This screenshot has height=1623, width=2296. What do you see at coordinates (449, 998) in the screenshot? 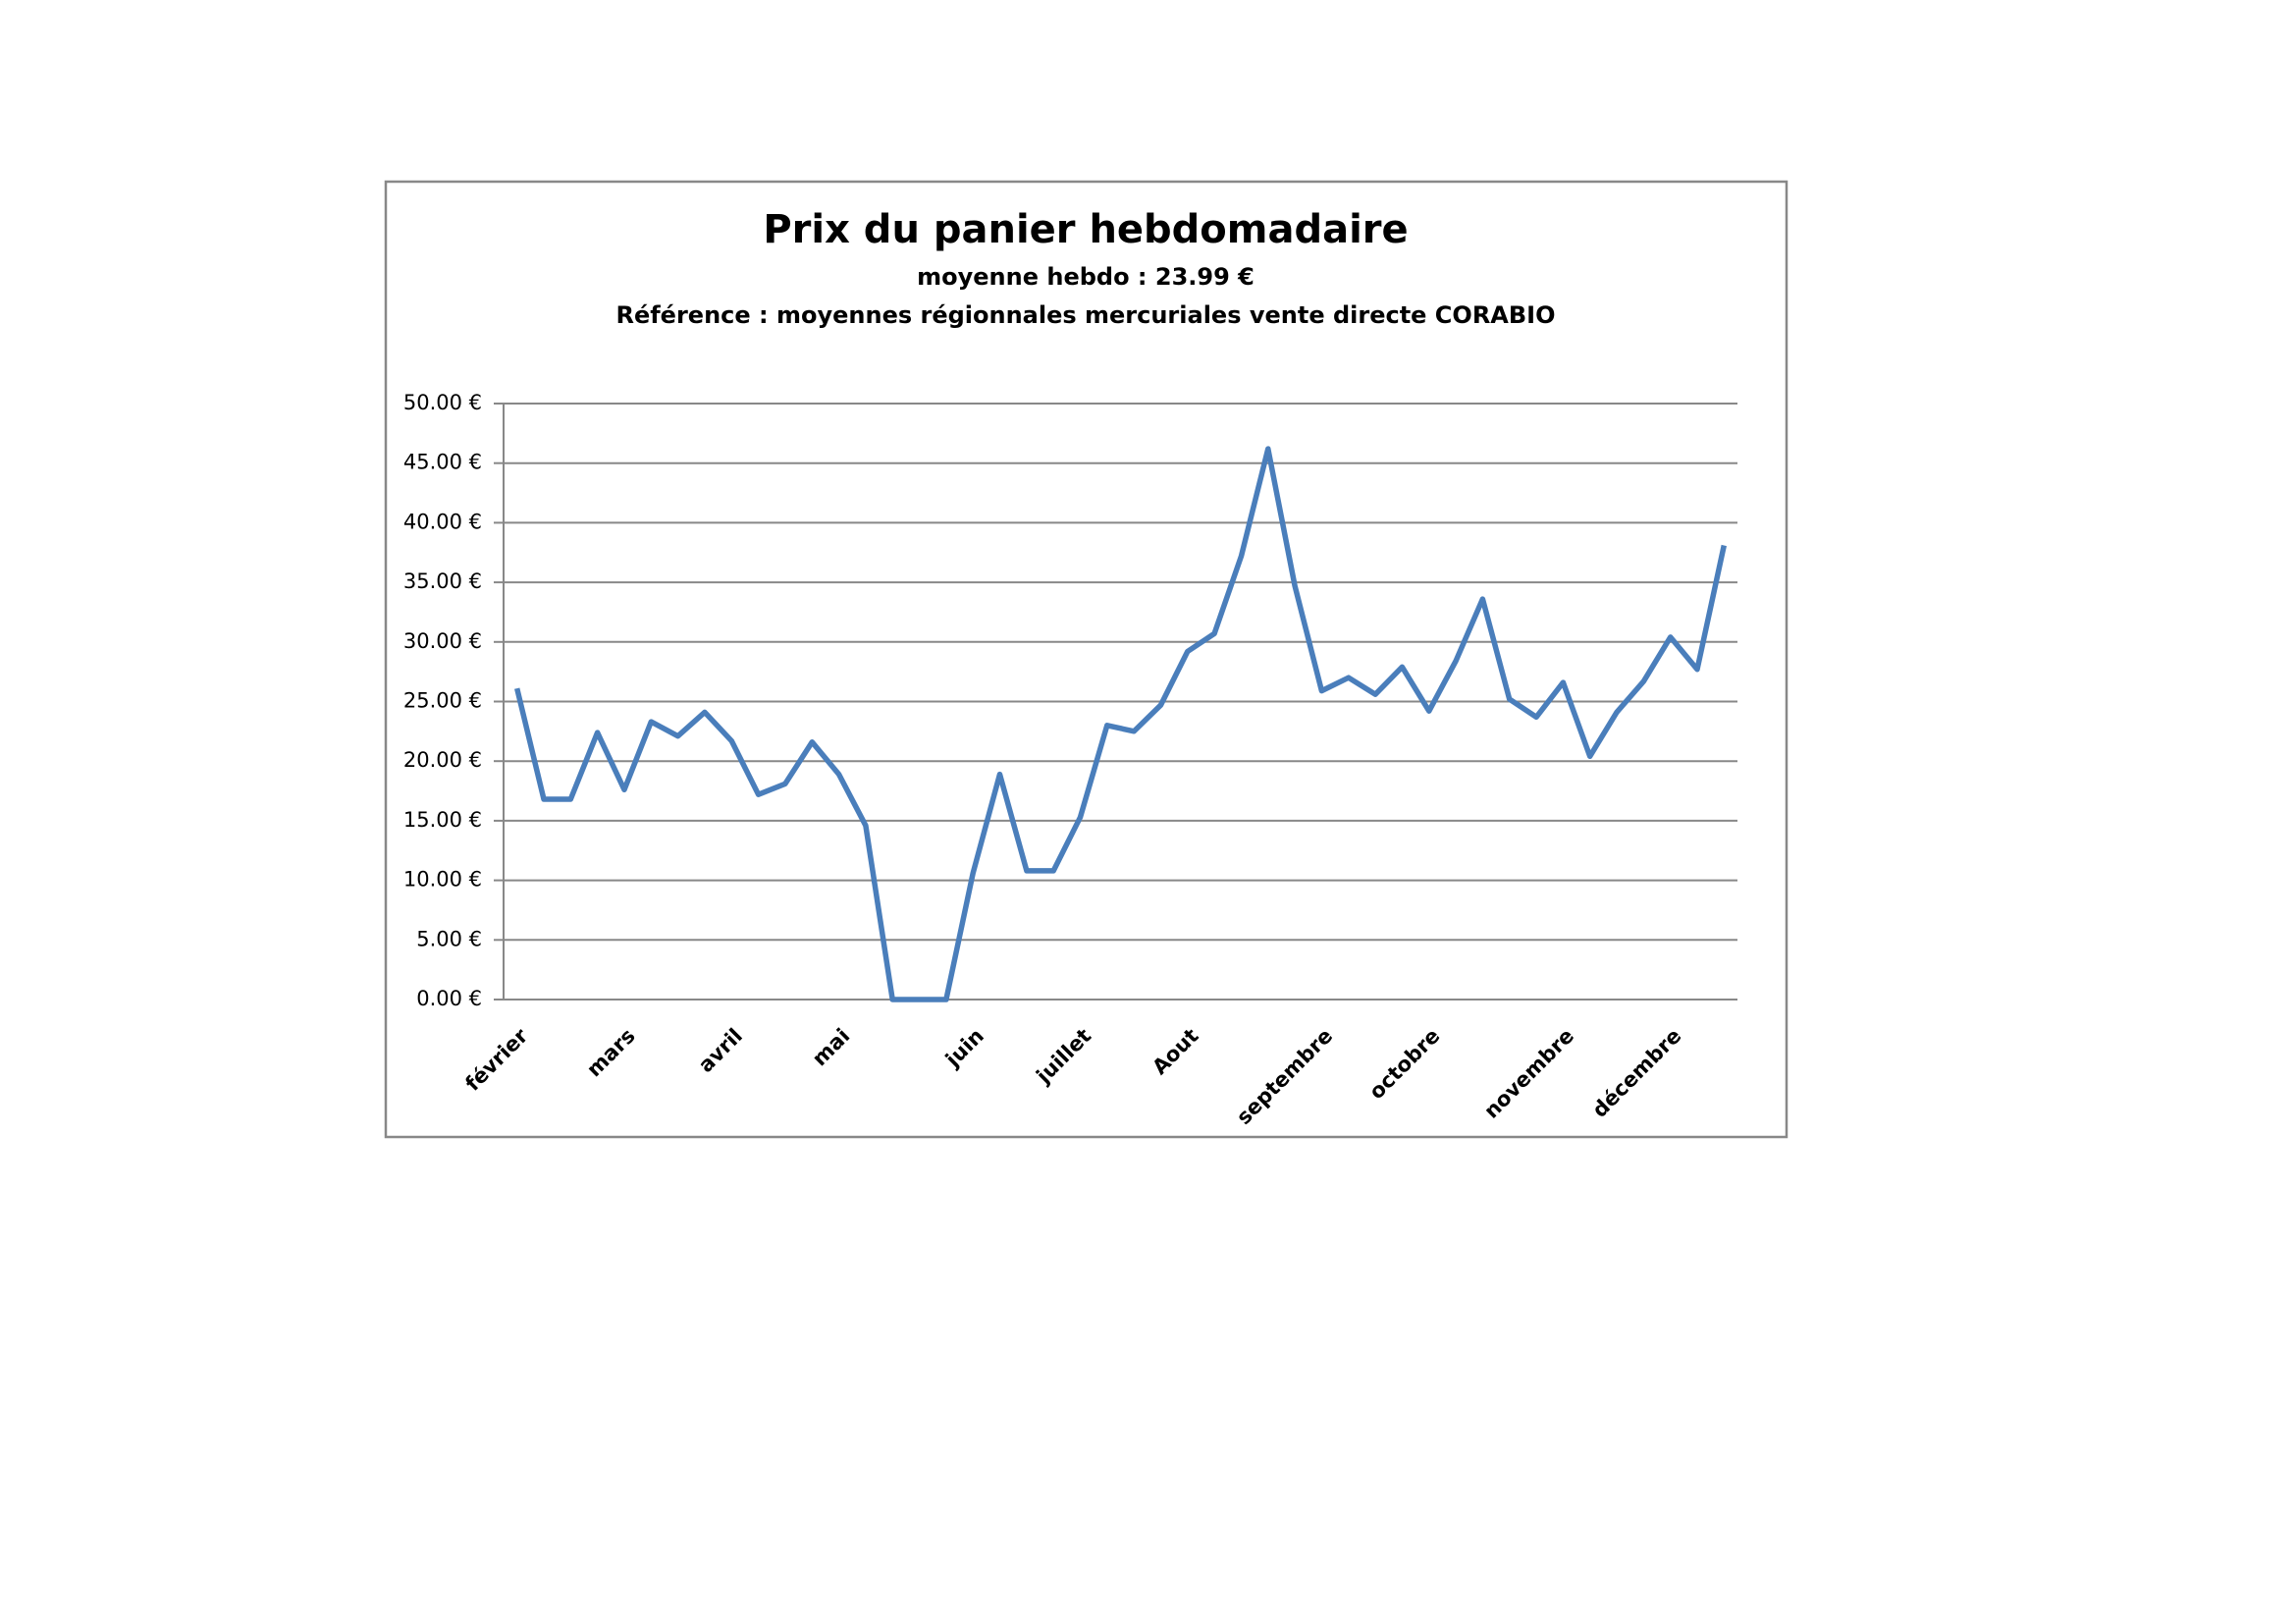
I see `y-tick-label: 0.00 €` at bounding box center [449, 998].